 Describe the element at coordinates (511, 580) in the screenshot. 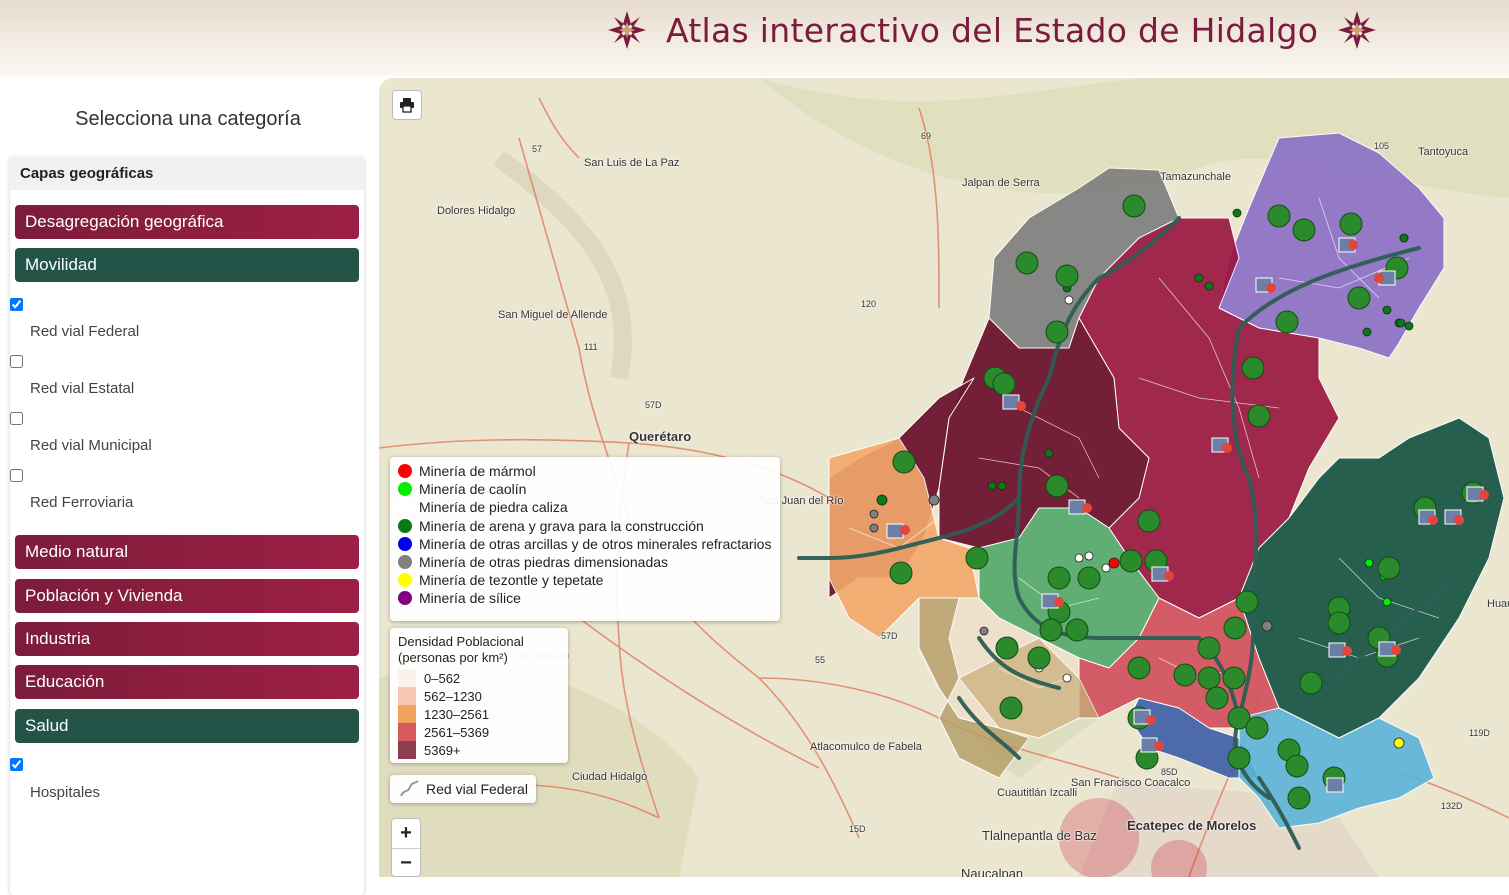

I see `legend-label: Minería de tezontle y tepetate` at that location.